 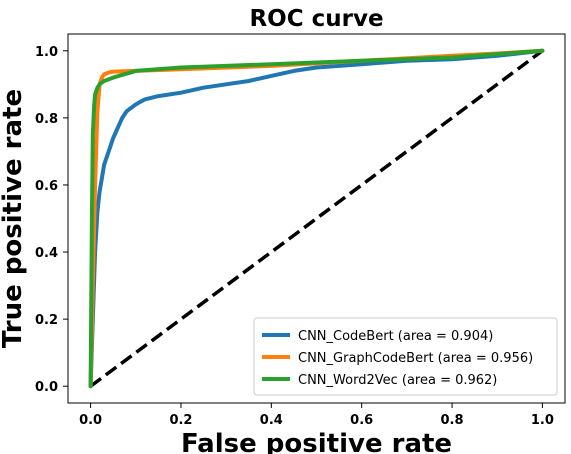 What do you see at coordinates (361, 420) in the screenshot?
I see `x-tick-label: 0.6` at bounding box center [361, 420].